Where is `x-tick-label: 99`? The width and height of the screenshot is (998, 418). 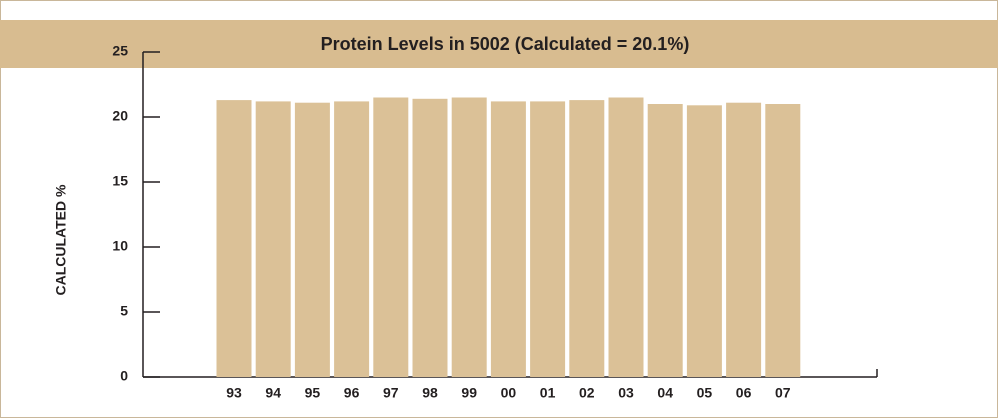 x-tick-label: 99 is located at coordinates (469, 393).